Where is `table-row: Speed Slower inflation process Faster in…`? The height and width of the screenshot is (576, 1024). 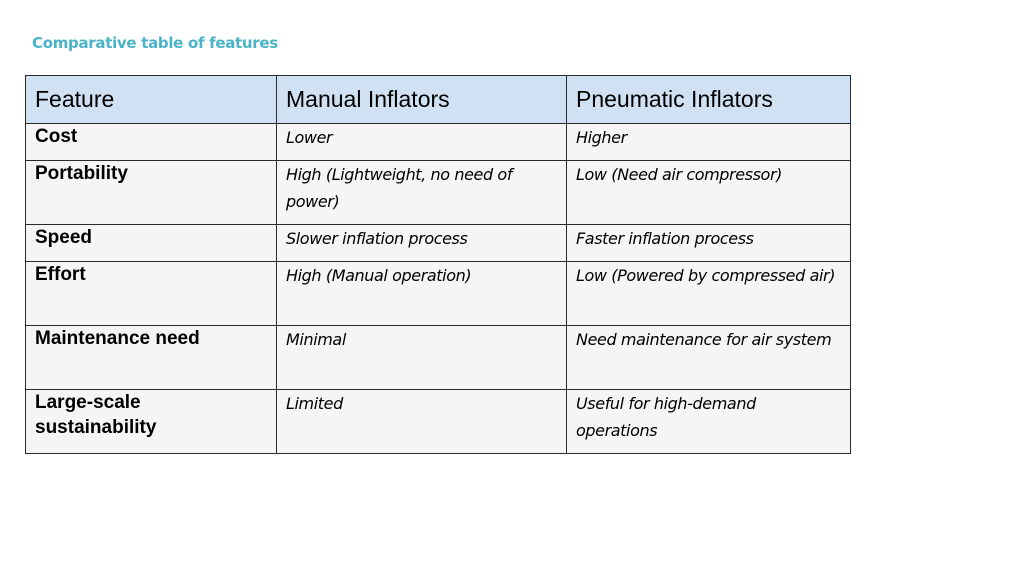
table-row: Speed Slower inflation process Faster in… is located at coordinates (438, 243).